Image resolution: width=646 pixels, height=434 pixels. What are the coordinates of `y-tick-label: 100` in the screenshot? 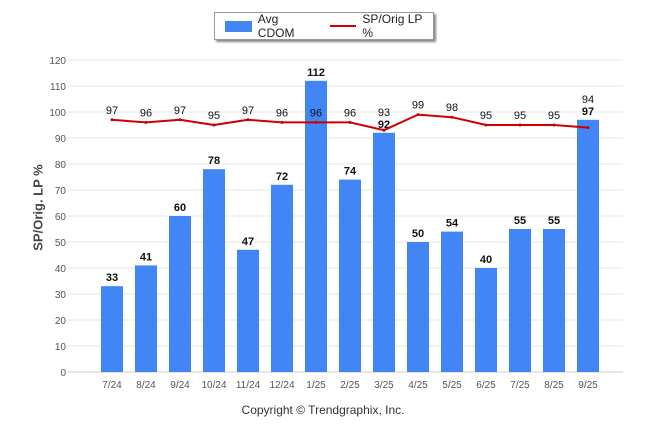 It's located at (57, 113).